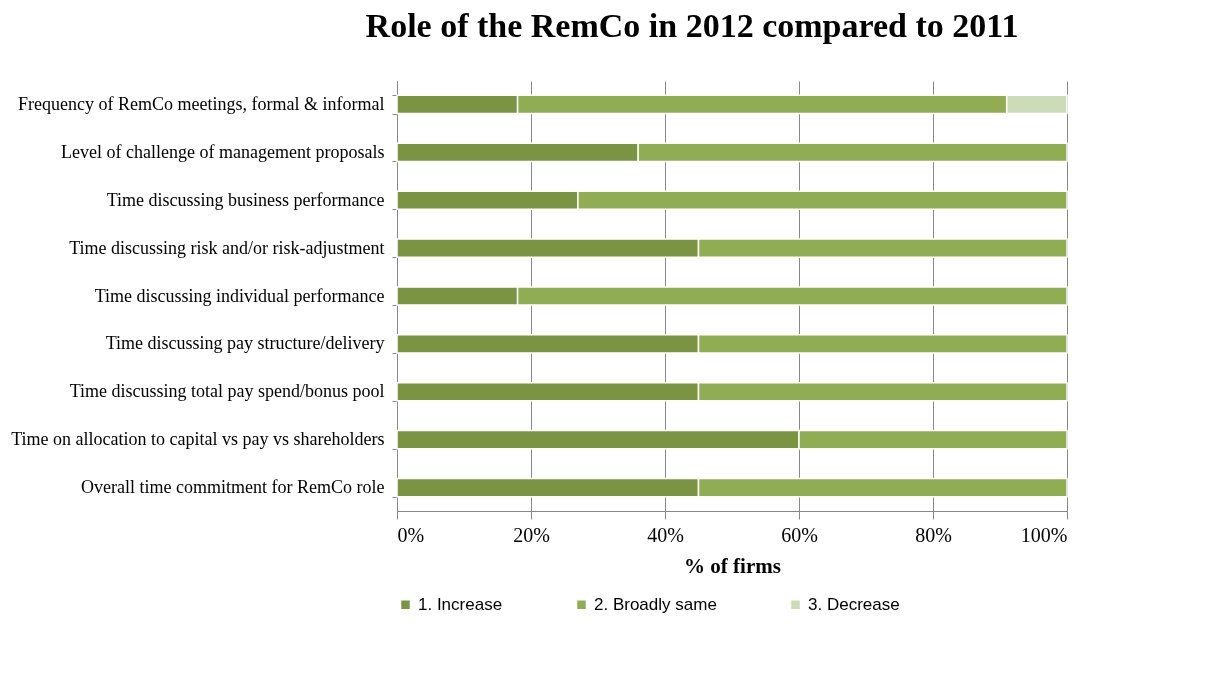  What do you see at coordinates (933, 534) in the screenshot?
I see `x-tick-label: 80%` at bounding box center [933, 534].